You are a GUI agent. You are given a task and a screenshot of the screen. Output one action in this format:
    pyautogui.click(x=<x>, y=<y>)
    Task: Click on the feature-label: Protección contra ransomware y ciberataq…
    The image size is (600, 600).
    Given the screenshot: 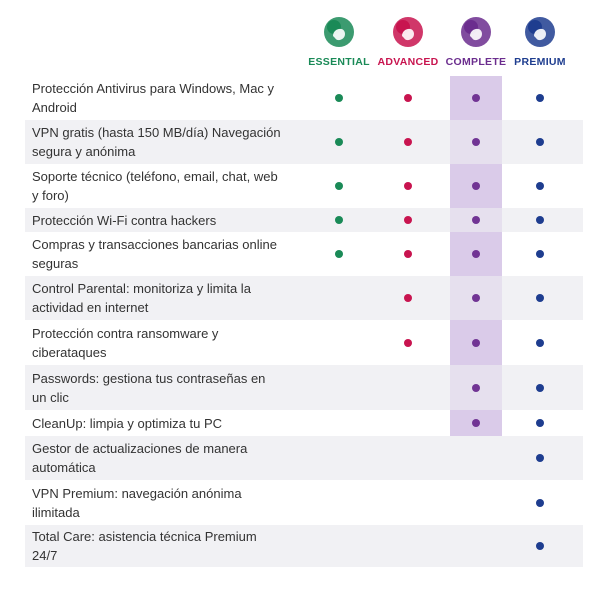 What is the action you would take?
    pyautogui.click(x=125, y=342)
    